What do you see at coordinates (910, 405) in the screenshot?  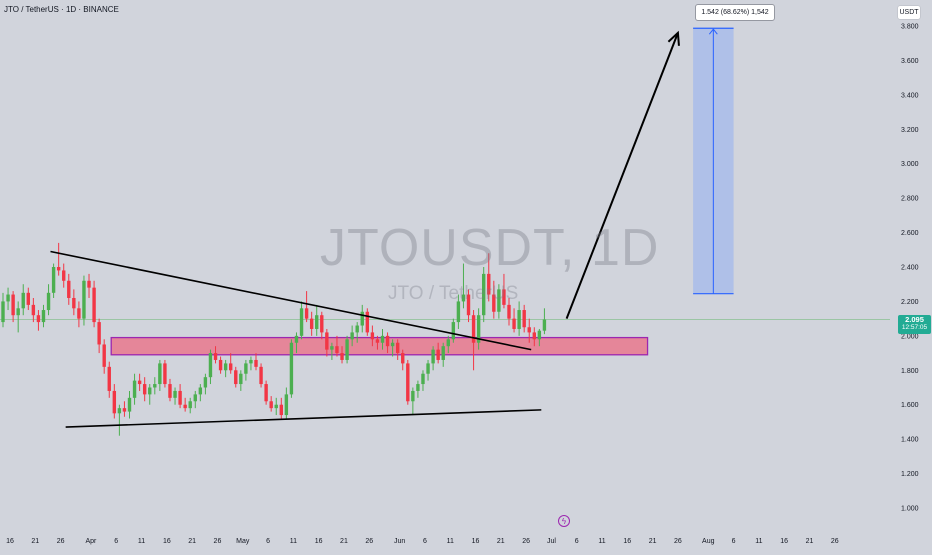 I see `price-tick-label: 1.600` at bounding box center [910, 405].